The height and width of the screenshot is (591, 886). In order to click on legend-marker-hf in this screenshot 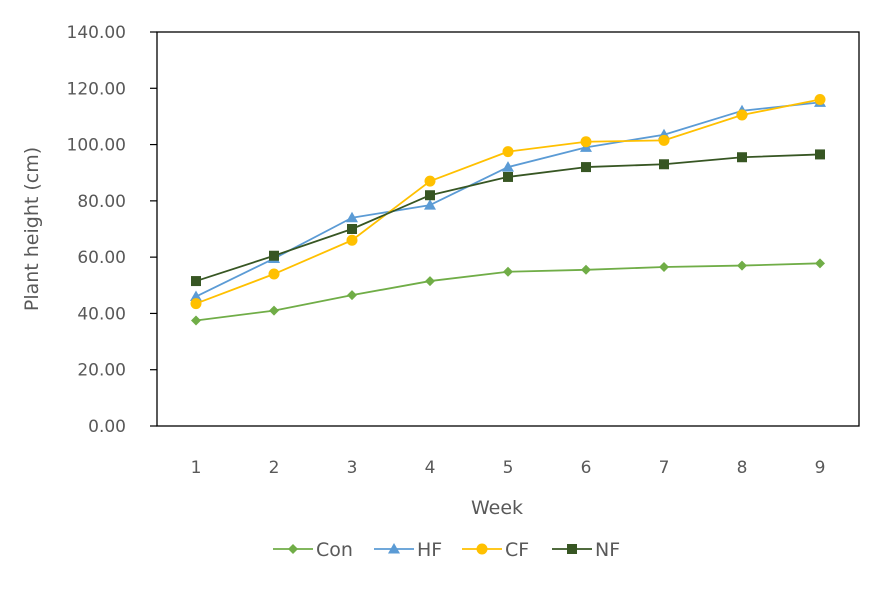, I will do `click(394, 548)`.